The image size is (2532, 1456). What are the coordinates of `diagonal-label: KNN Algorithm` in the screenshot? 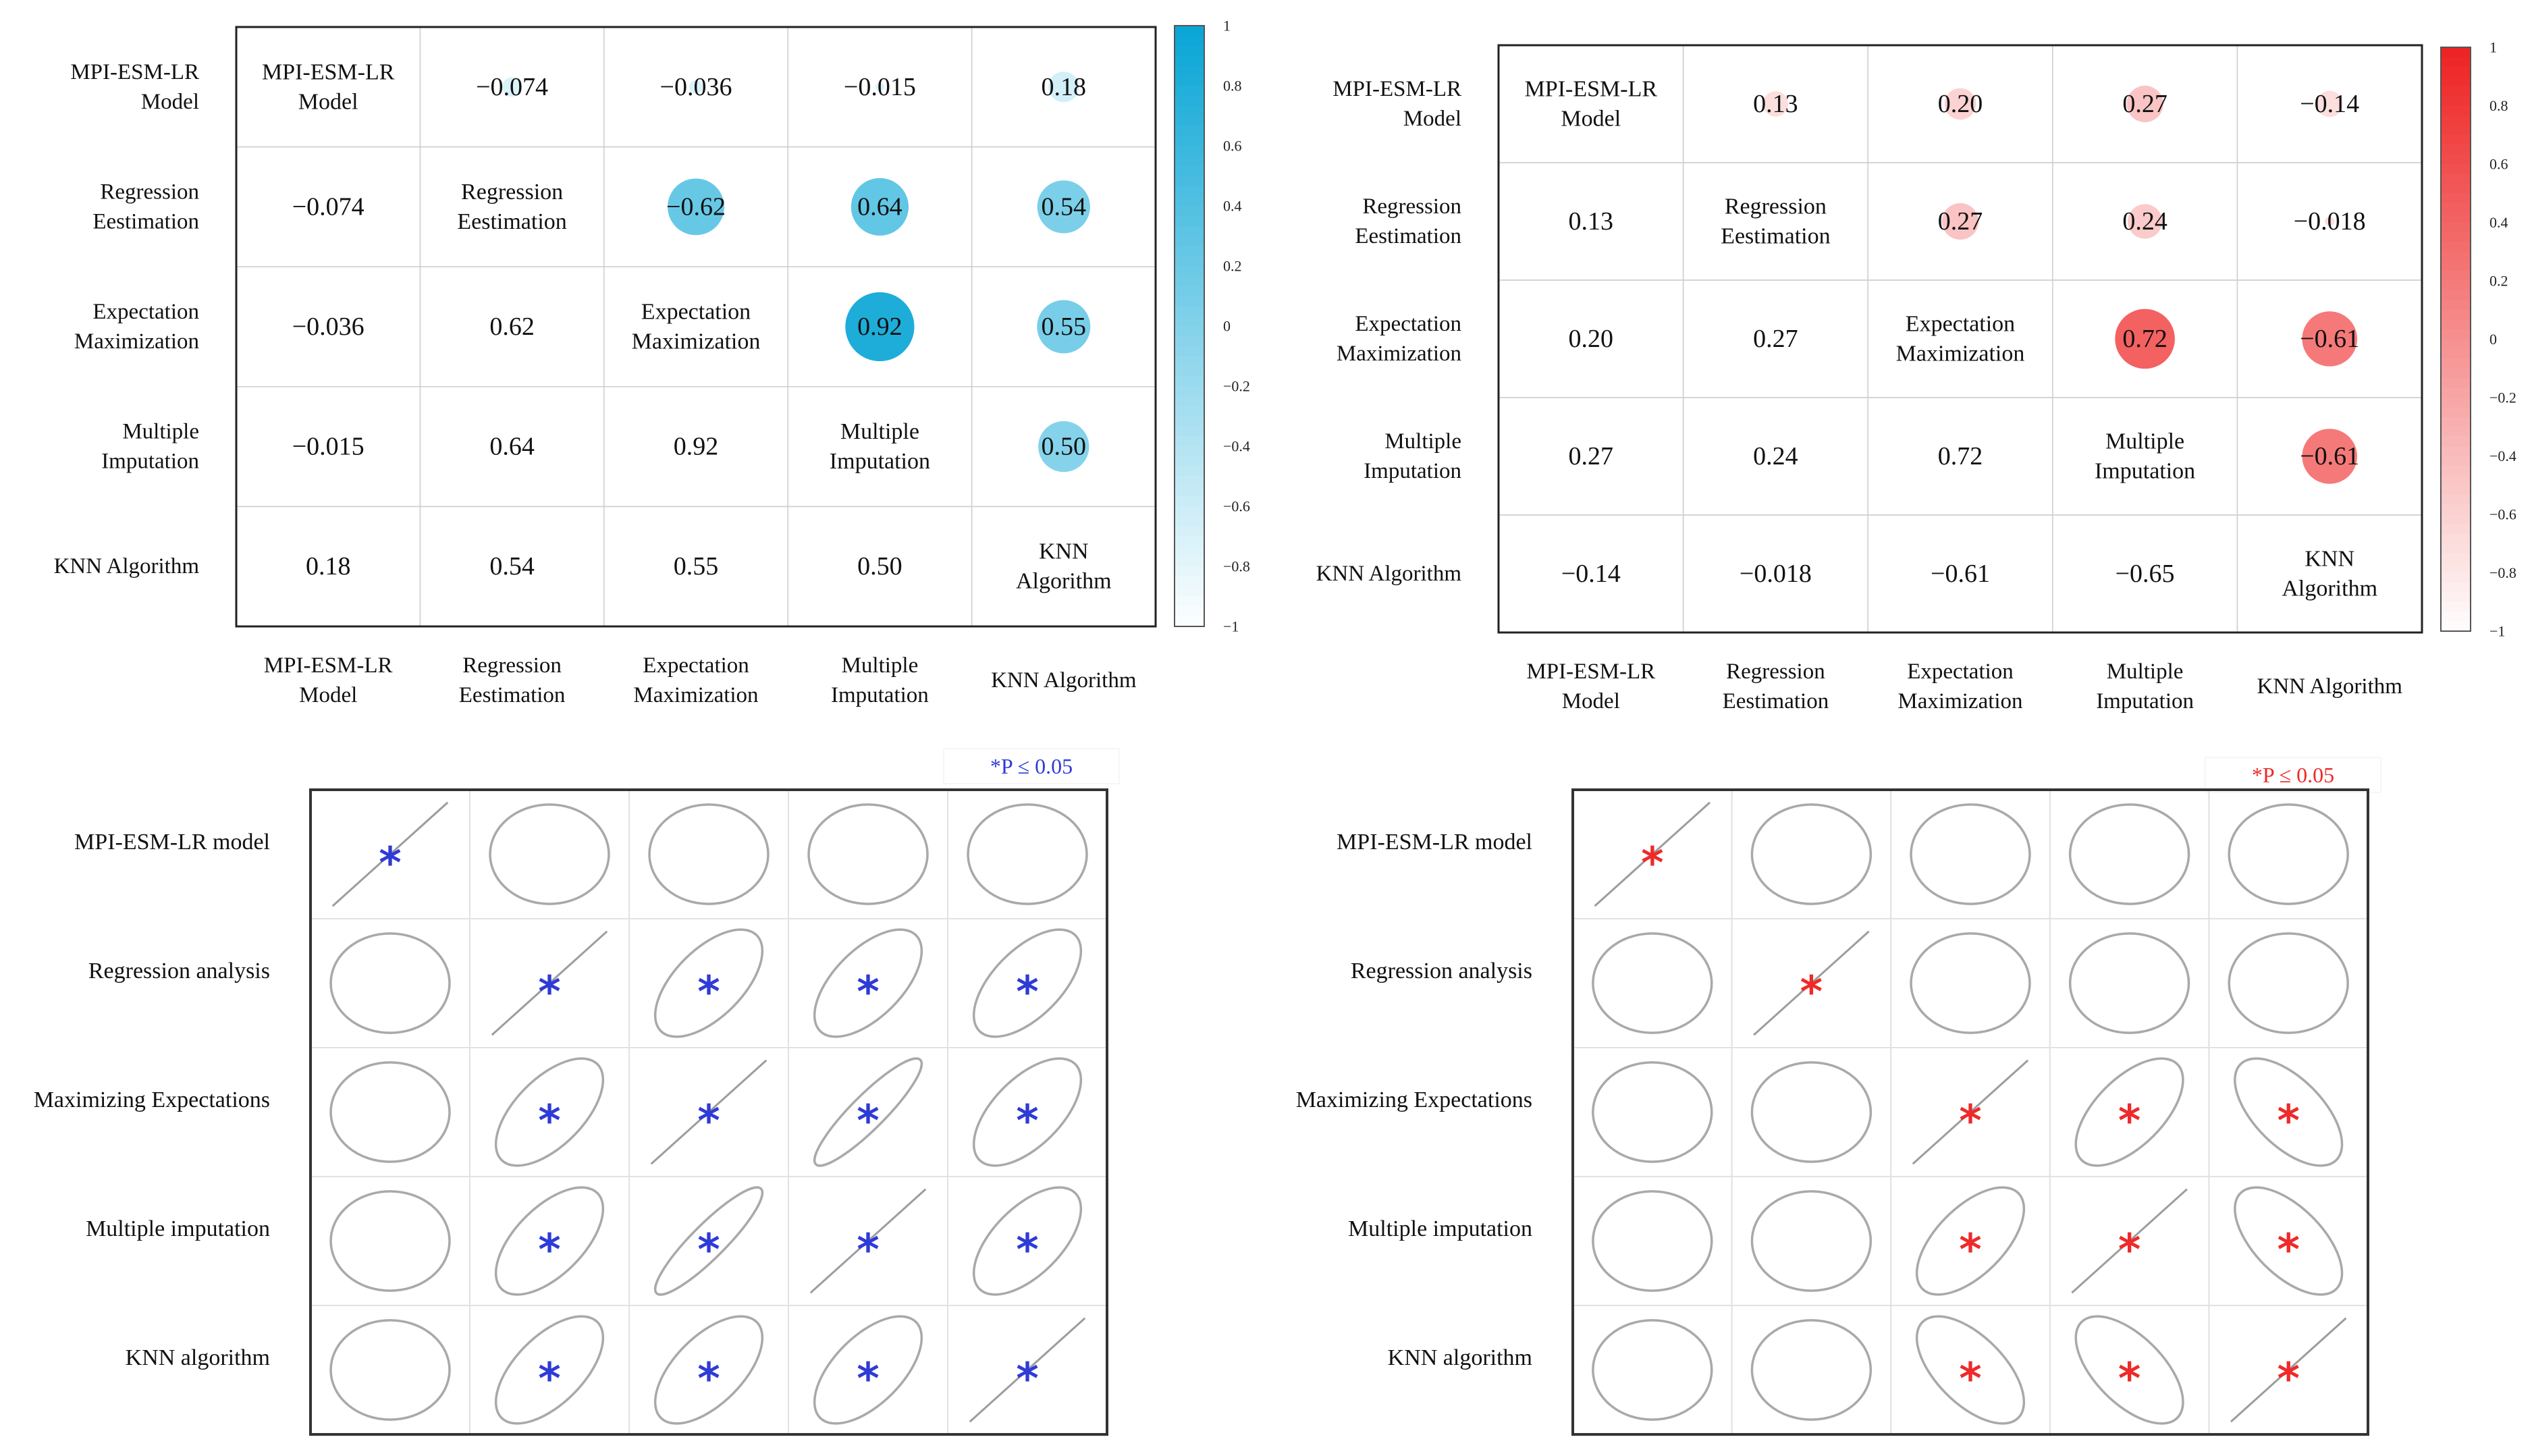 It's located at (2329, 574).